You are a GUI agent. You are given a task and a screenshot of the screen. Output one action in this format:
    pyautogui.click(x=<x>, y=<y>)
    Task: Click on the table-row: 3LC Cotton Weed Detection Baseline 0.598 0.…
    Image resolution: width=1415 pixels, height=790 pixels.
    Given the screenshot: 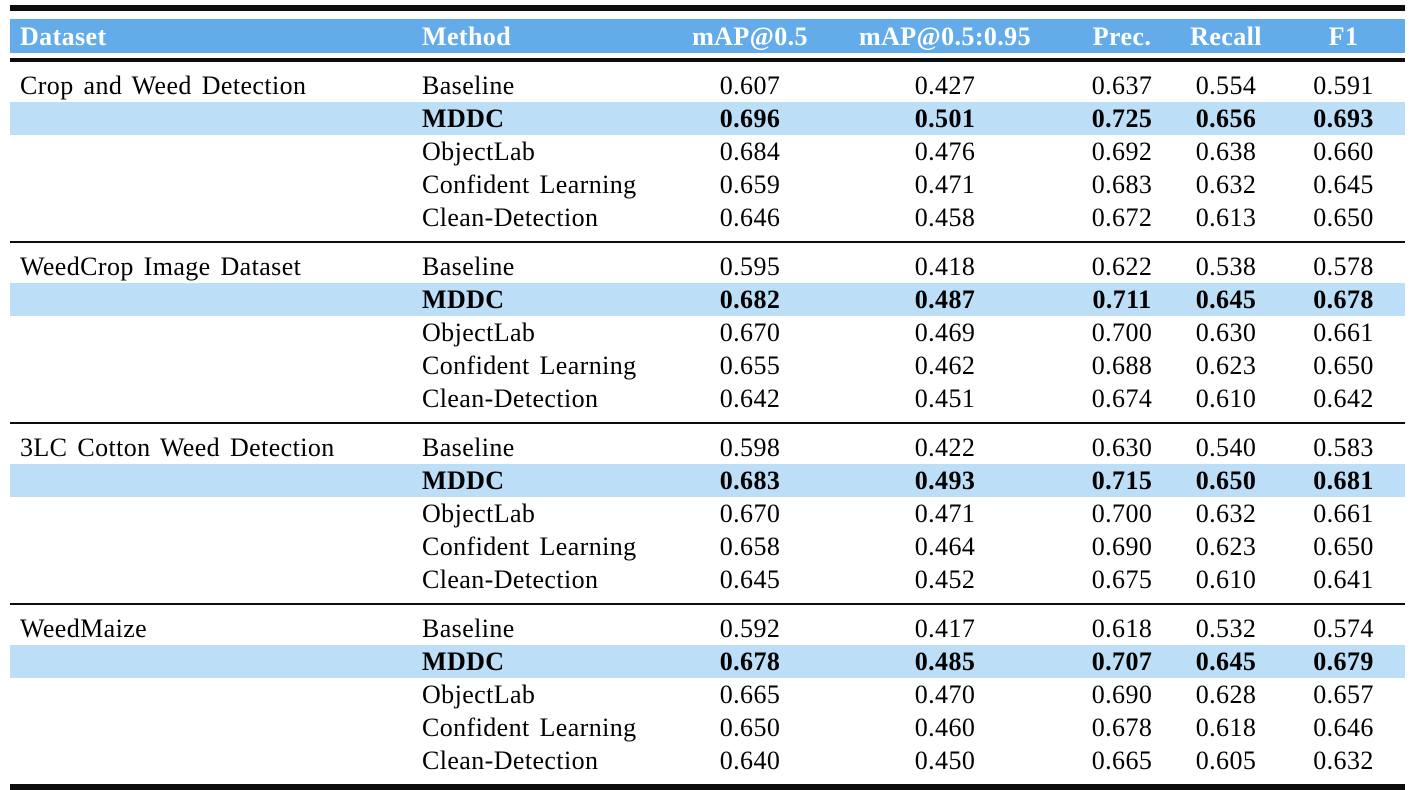 What is the action you would take?
    pyautogui.click(x=707, y=447)
    